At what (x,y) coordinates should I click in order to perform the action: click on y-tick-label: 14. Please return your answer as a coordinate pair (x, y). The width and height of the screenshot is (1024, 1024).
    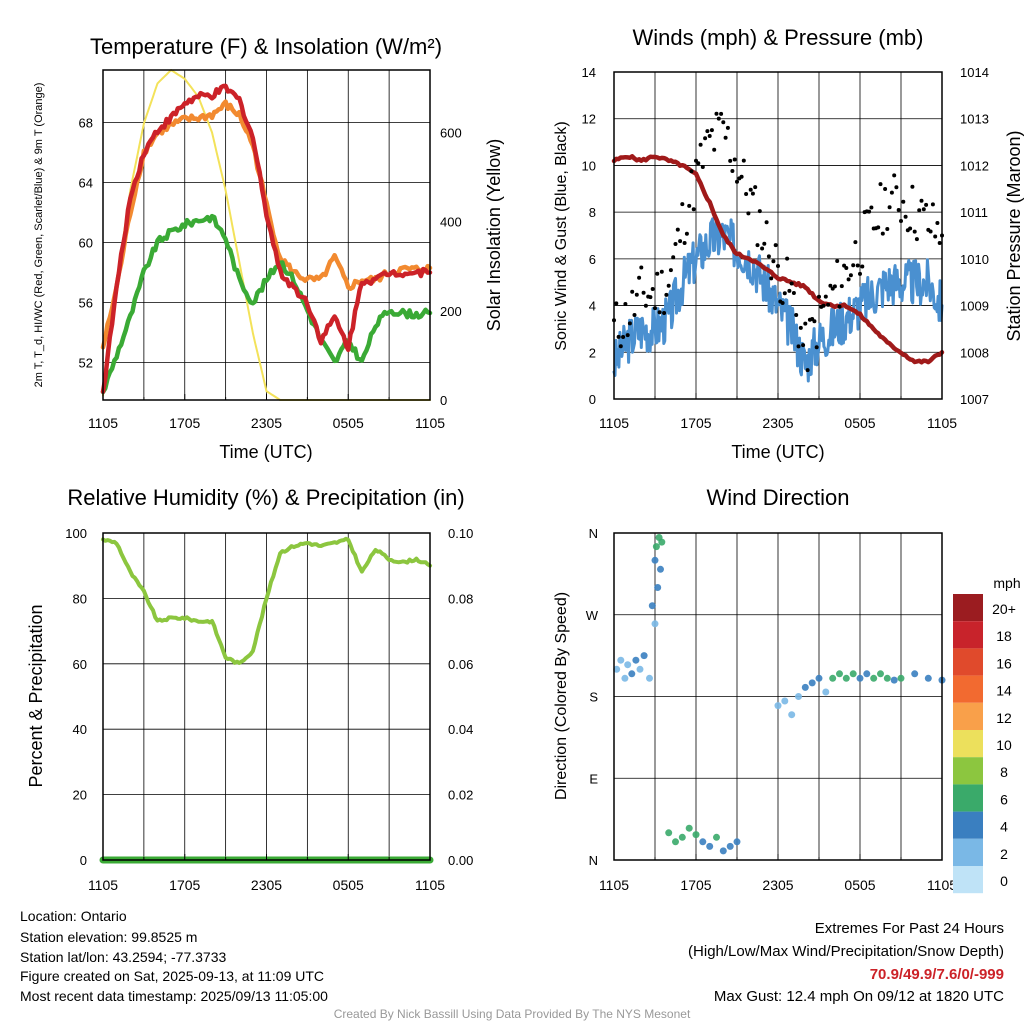
    Looking at the image, I should click on (589, 72).